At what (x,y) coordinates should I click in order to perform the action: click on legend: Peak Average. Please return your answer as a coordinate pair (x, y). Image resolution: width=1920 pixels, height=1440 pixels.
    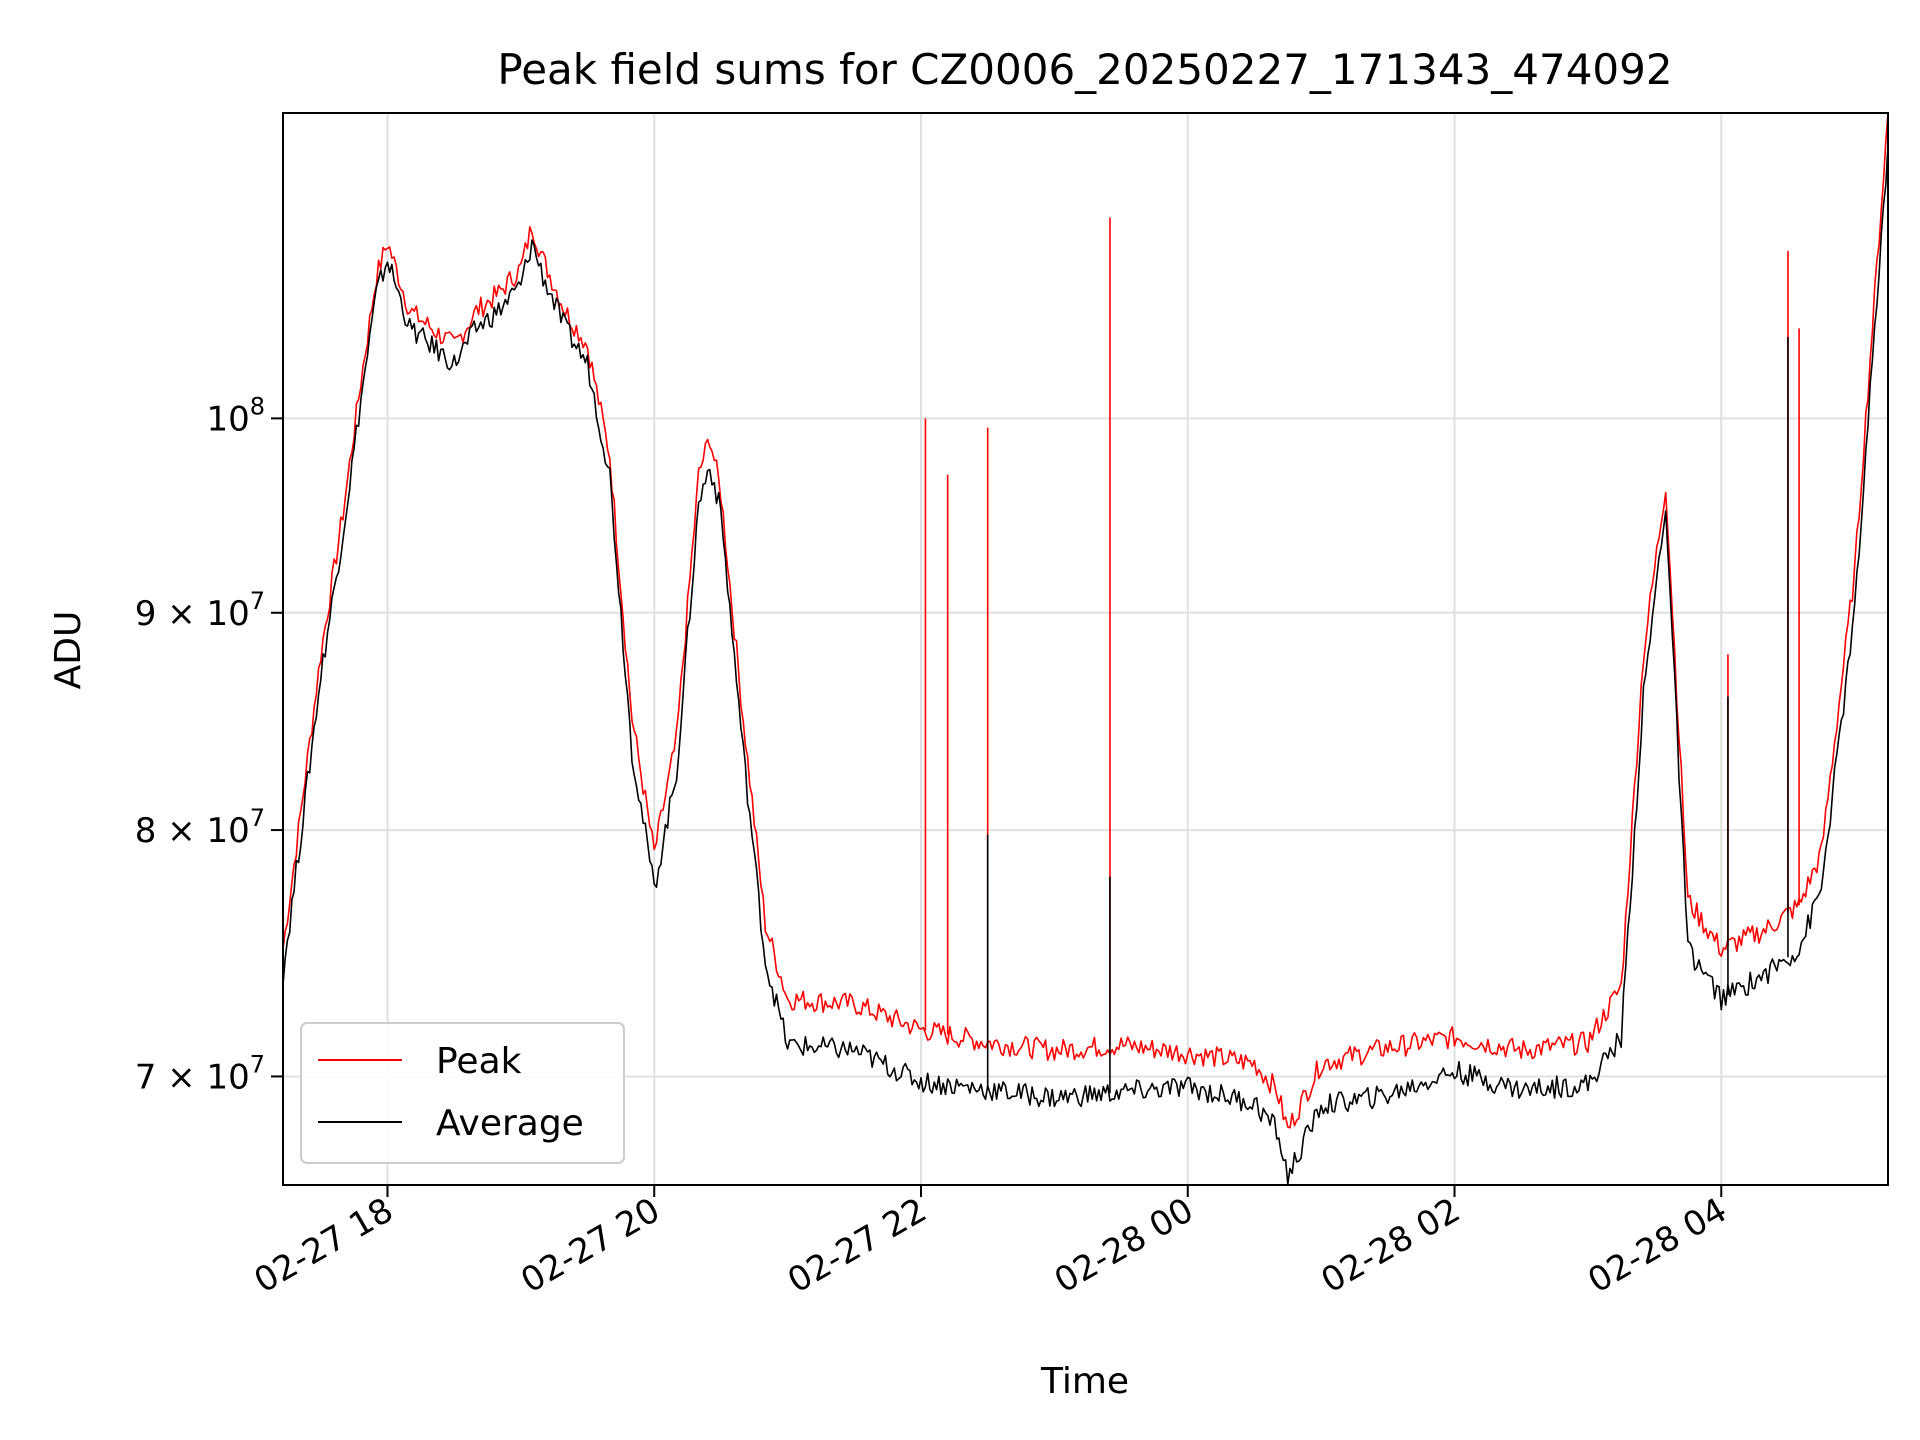
    Looking at the image, I should click on (462, 1093).